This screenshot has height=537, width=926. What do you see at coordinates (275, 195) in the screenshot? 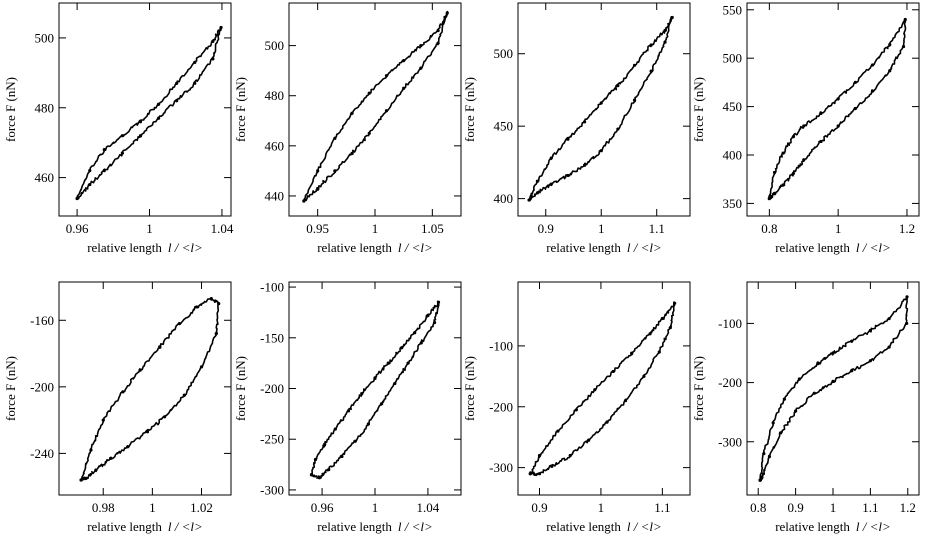
I see `y-tick-label: 440` at bounding box center [275, 195].